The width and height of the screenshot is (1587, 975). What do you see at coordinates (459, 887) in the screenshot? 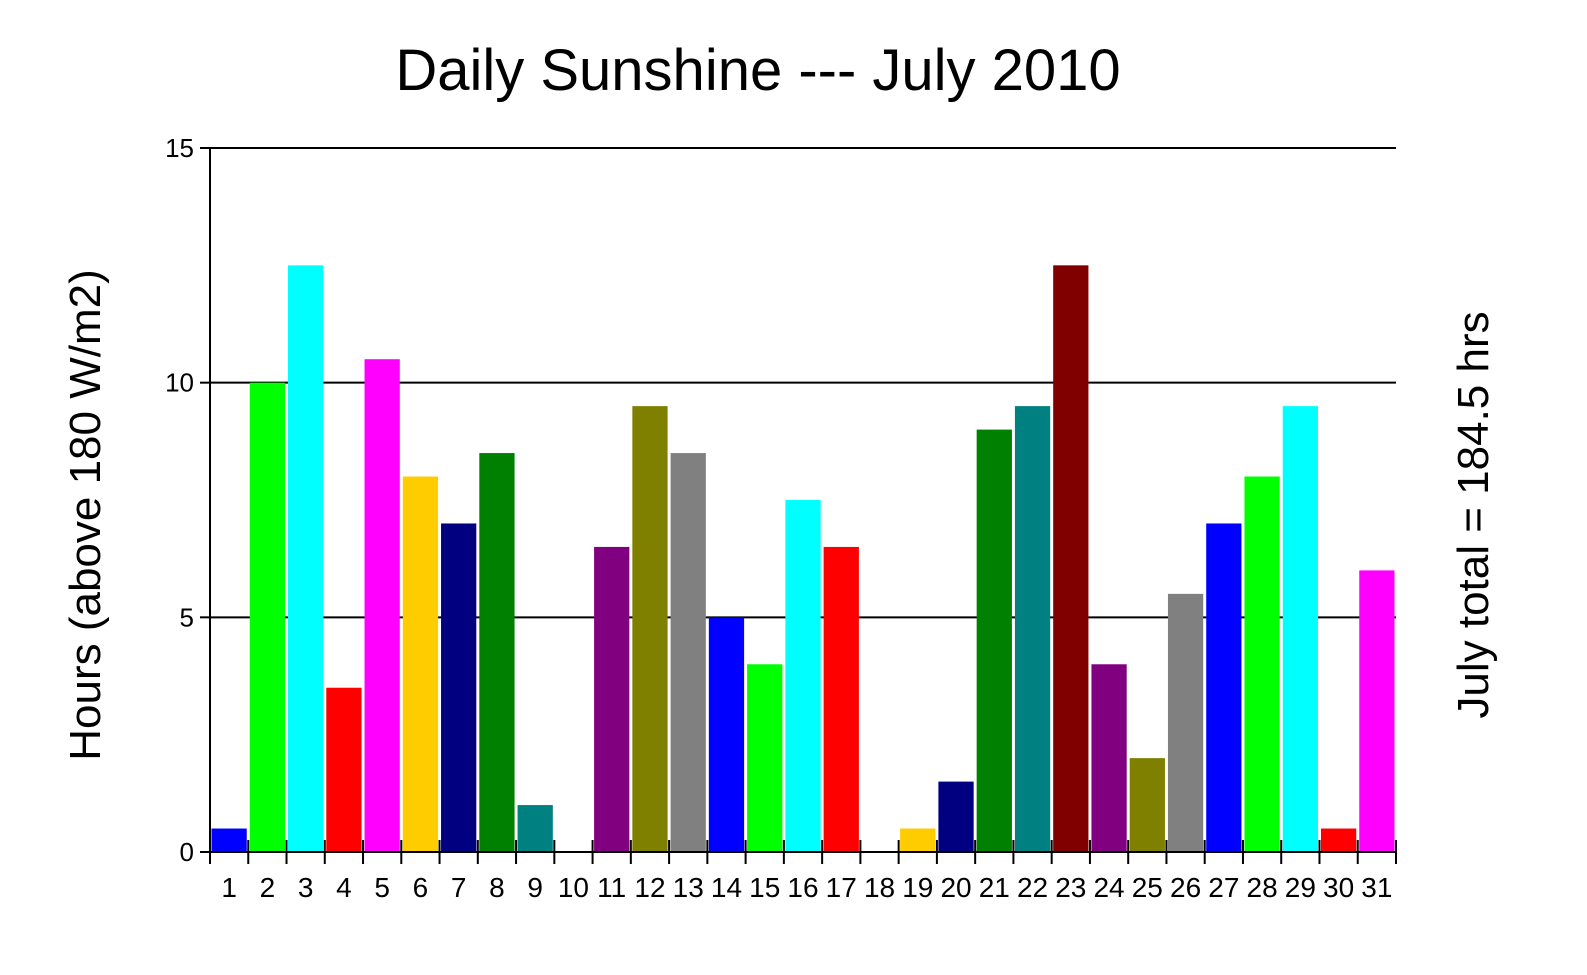
I see `x-tick-label-7: 7` at bounding box center [459, 887].